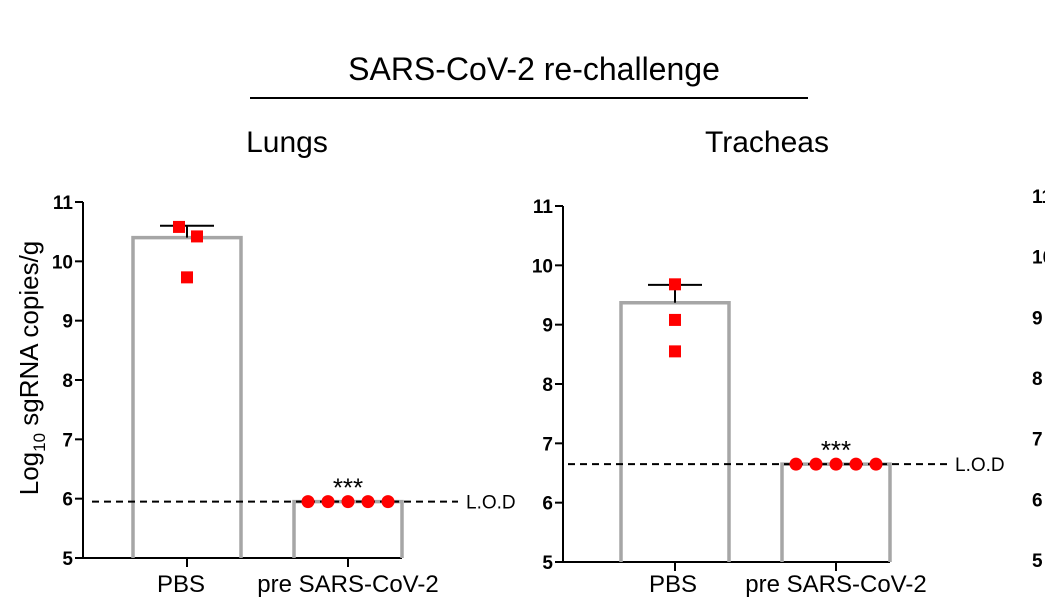  Describe the element at coordinates (287, 142) in the screenshot. I see `lungs-panel-title: Lungs` at that location.